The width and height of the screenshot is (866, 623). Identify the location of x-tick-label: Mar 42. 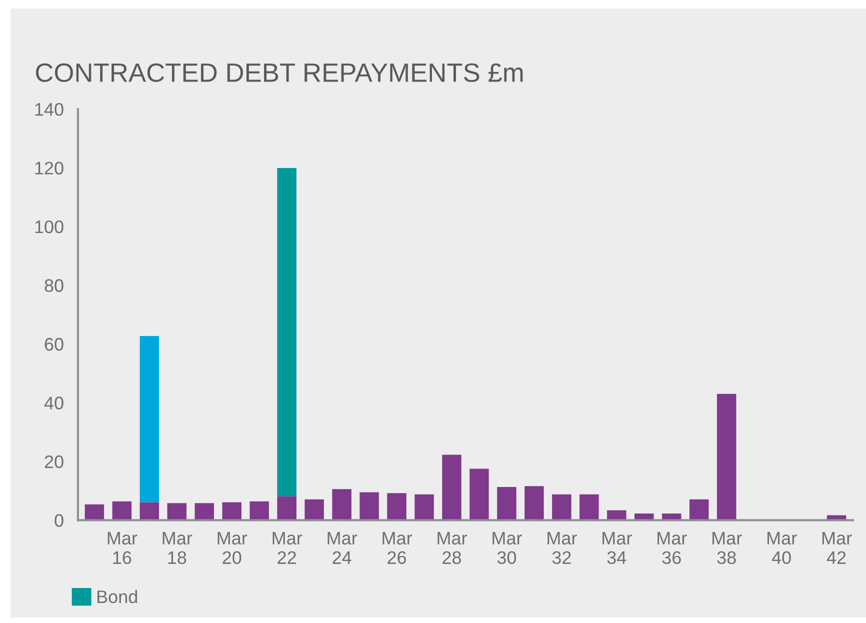
(837, 548).